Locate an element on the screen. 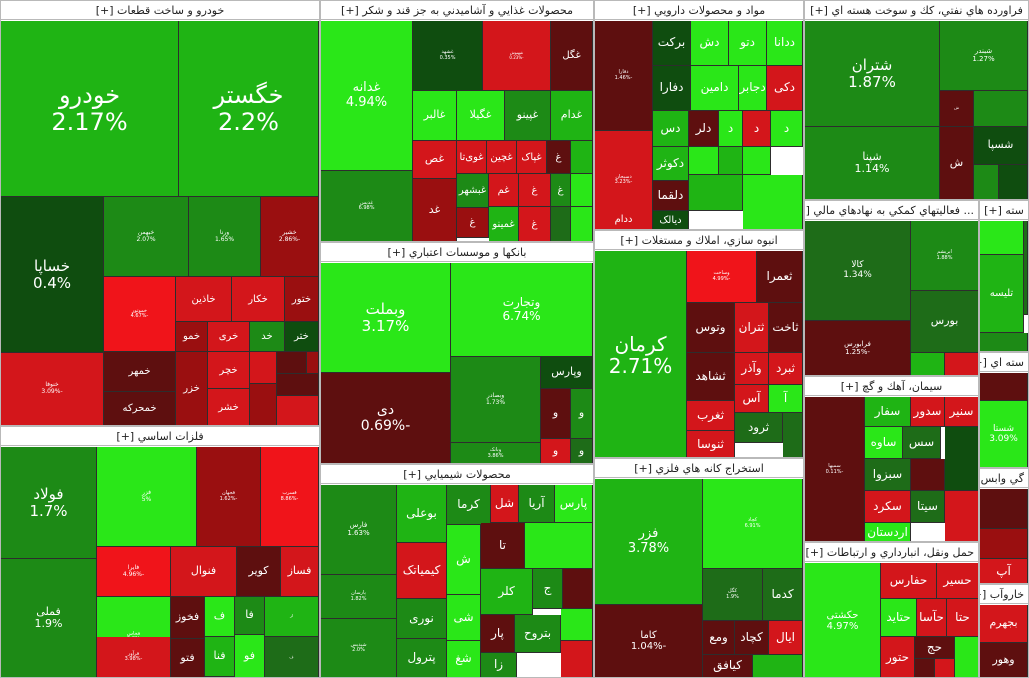  stock-tile: کچاد is located at coordinates (752, 638).